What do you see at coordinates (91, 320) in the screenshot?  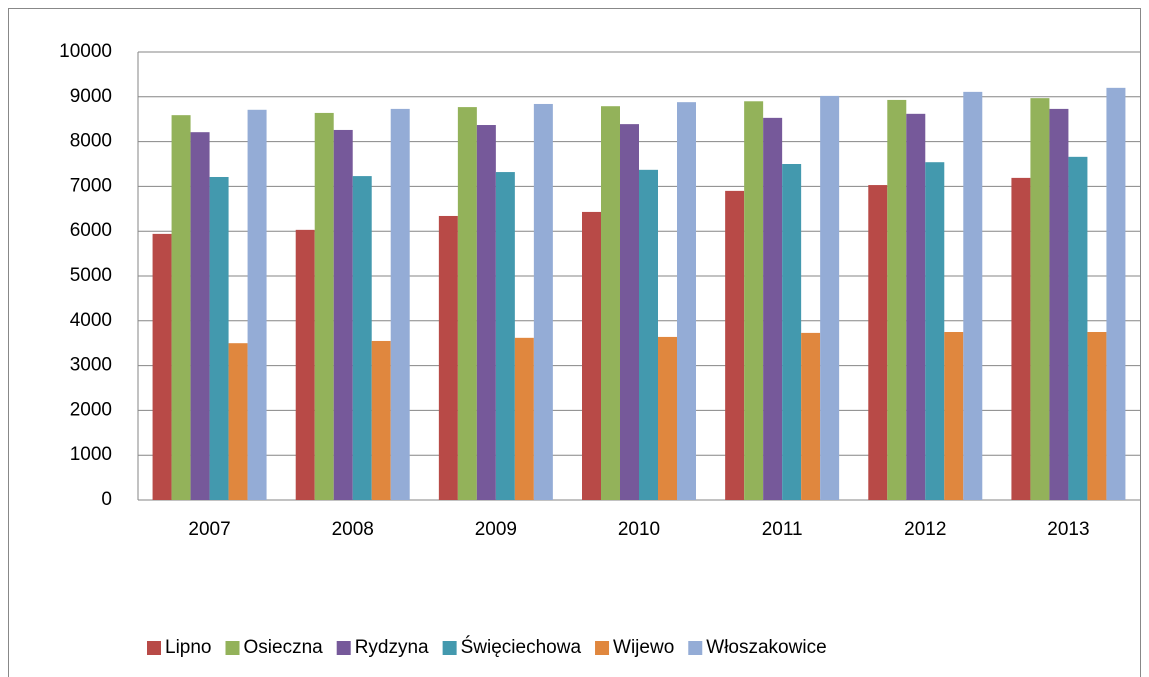 I see `y-tick-label: 4000` at bounding box center [91, 320].